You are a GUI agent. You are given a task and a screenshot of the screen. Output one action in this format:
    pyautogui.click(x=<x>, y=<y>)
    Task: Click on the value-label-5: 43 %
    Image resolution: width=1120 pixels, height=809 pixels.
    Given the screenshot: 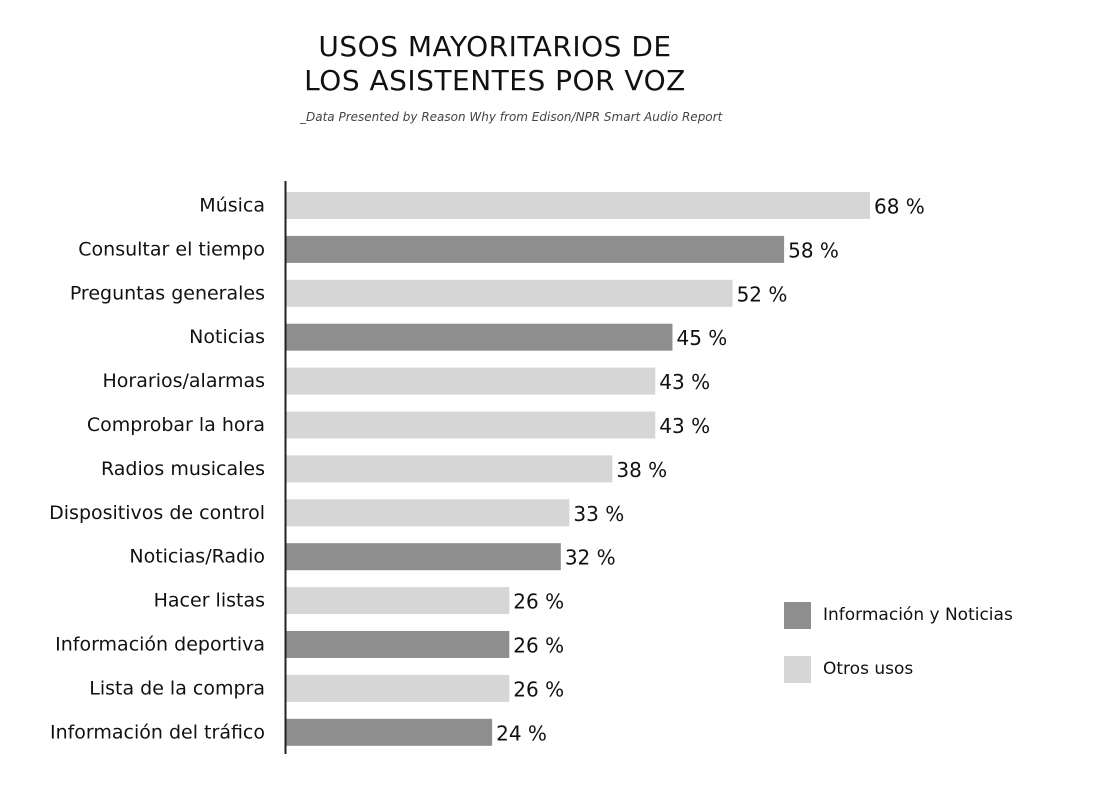 What is the action you would take?
    pyautogui.click(x=684, y=426)
    